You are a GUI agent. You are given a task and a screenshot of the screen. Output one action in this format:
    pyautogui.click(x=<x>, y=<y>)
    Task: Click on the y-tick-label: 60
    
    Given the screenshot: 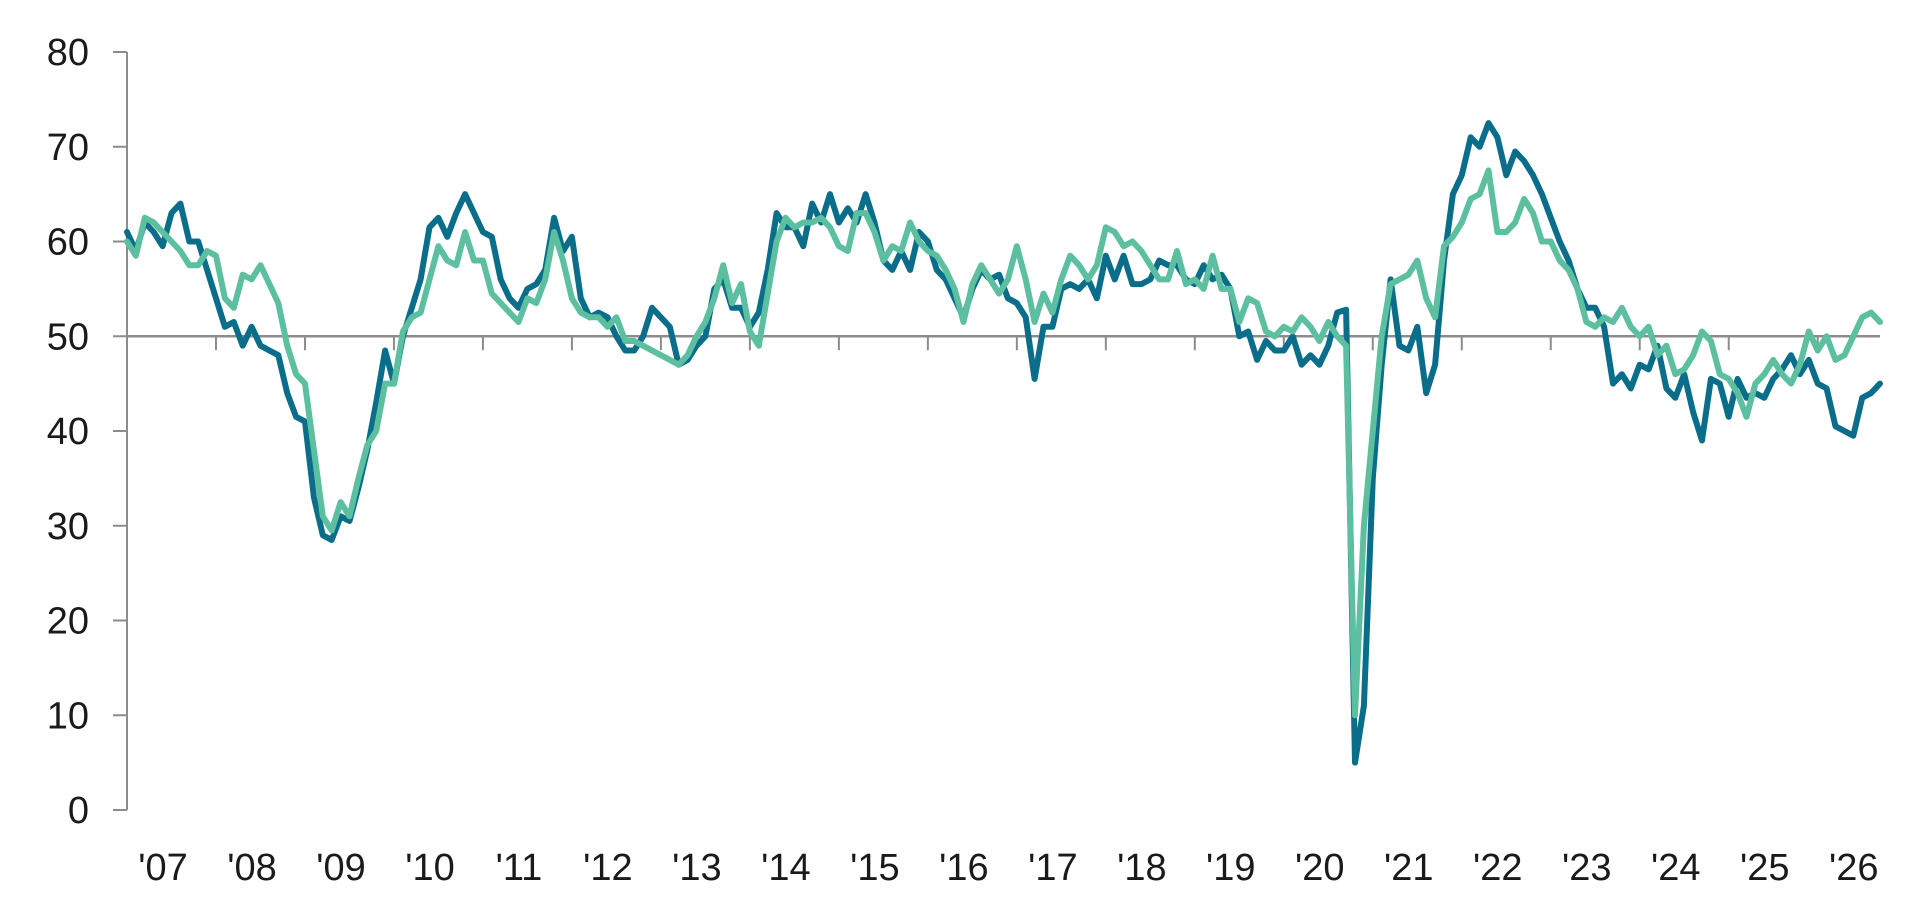 What is the action you would take?
    pyautogui.click(x=68, y=243)
    